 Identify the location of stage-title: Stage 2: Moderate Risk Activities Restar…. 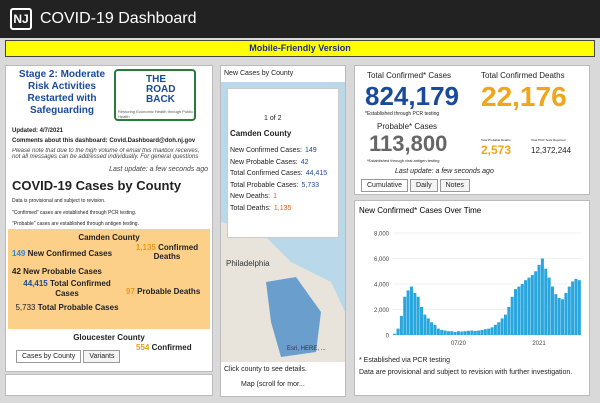
(62, 92).